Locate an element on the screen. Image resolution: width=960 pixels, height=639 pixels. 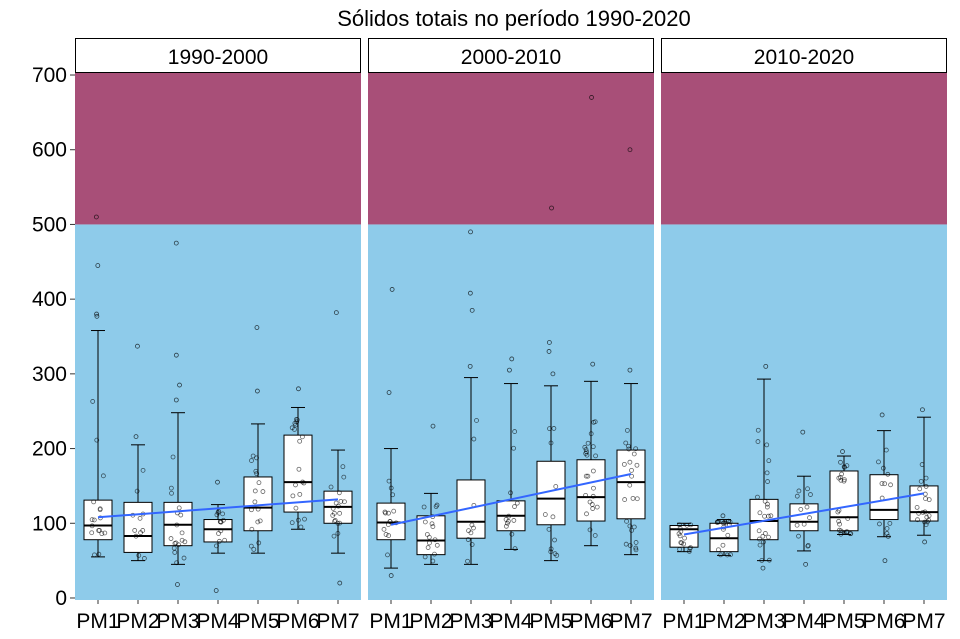
x-tick-label: PM4 is located at coordinates (511, 621).